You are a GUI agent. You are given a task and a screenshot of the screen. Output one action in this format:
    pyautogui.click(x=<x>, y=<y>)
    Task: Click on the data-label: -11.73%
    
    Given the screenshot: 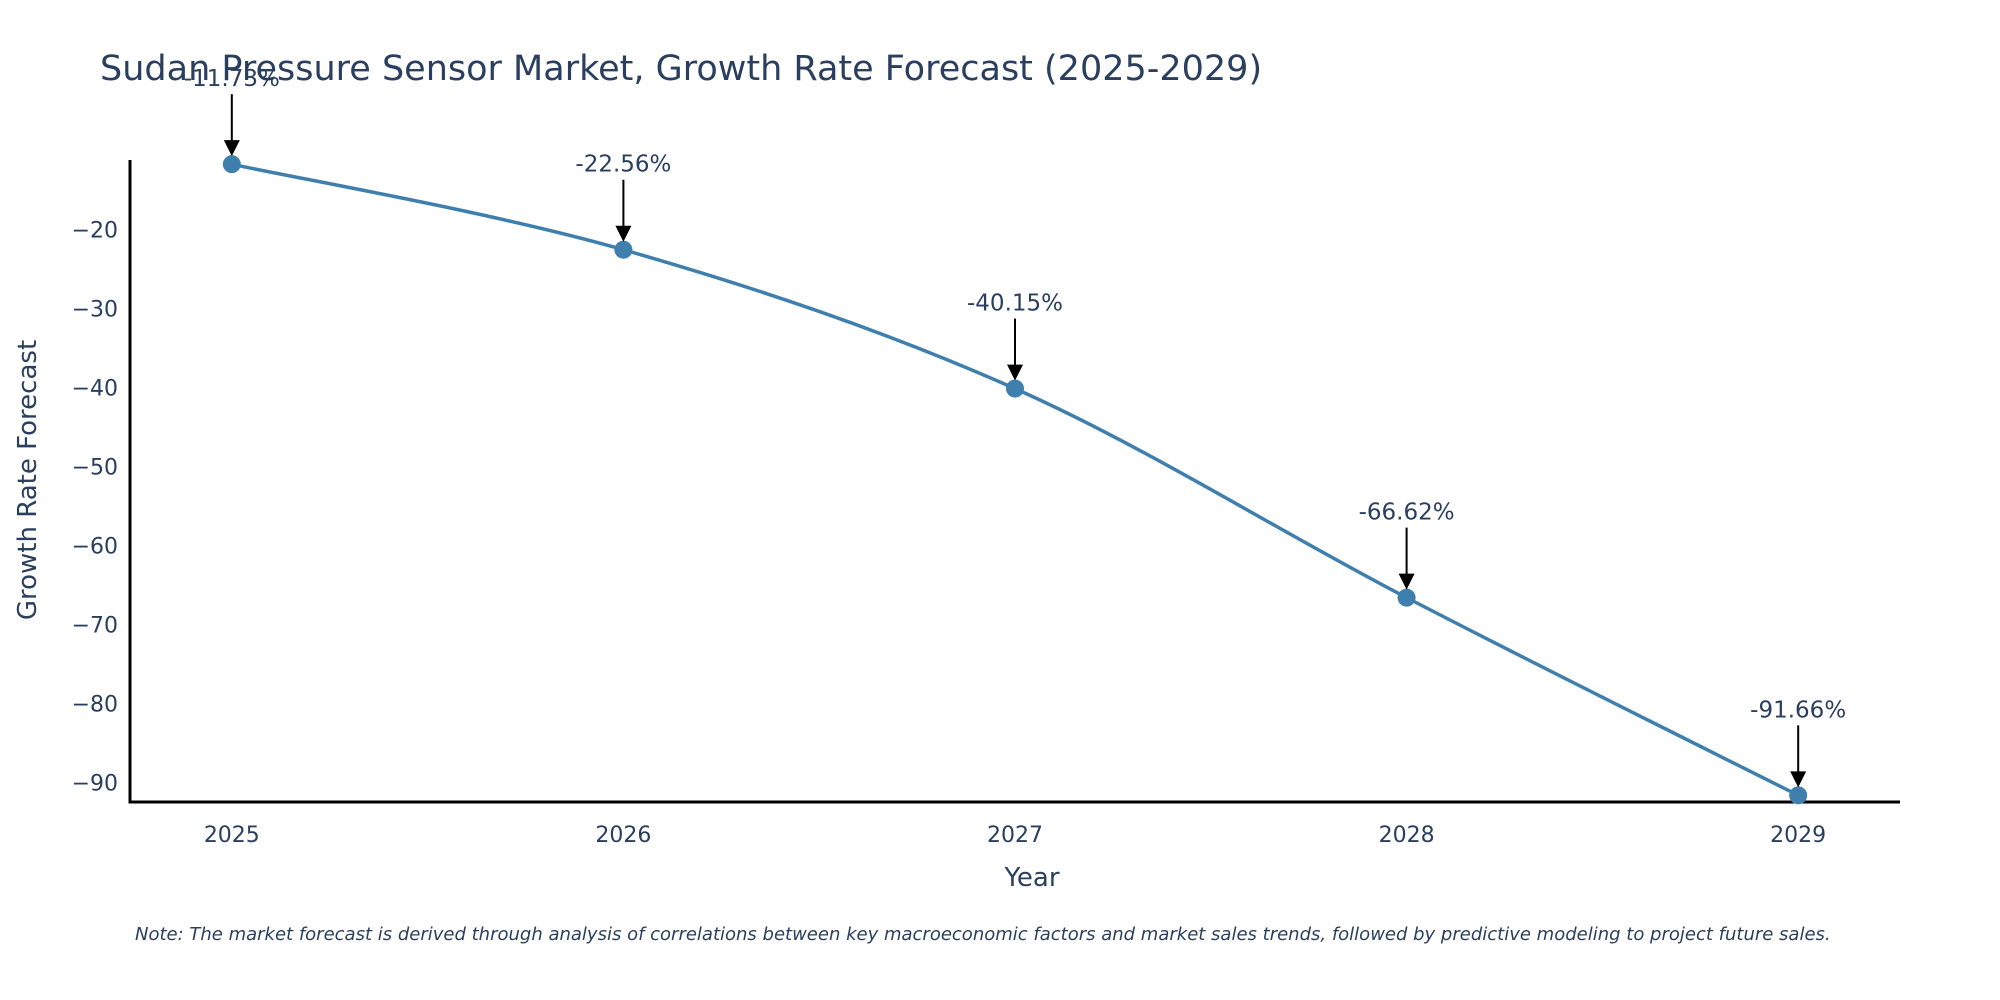 What is the action you would take?
    pyautogui.click(x=232, y=79)
    